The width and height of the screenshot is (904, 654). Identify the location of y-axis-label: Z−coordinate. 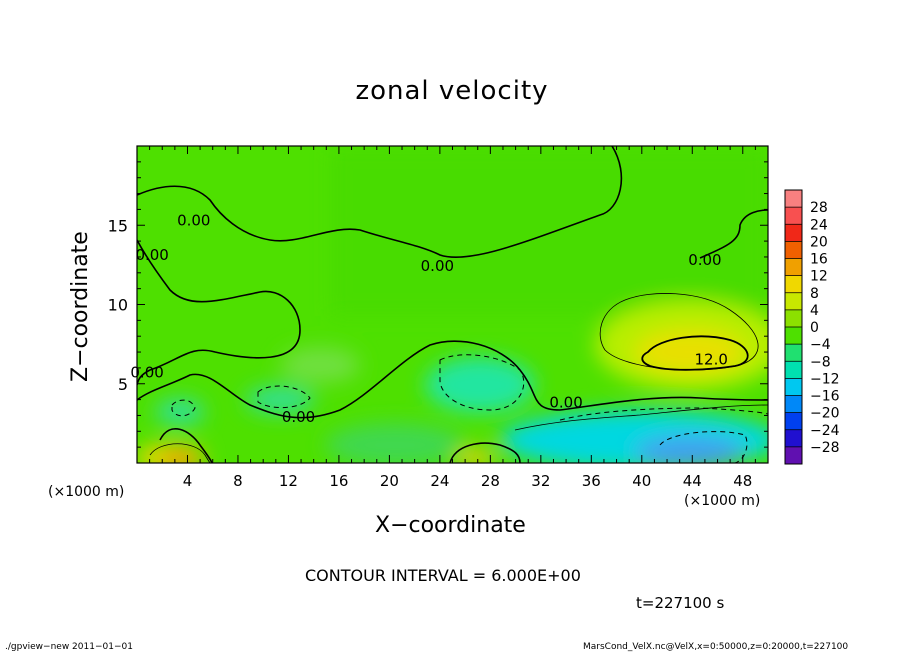
(80, 306).